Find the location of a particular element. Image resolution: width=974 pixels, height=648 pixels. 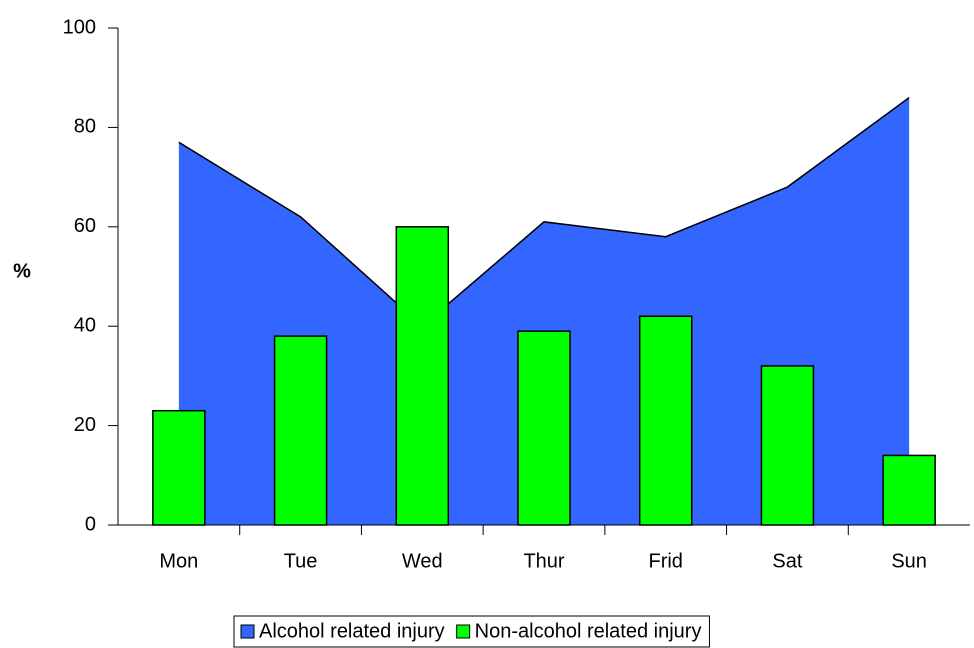

y-tick-label: 60 is located at coordinates (85, 226).